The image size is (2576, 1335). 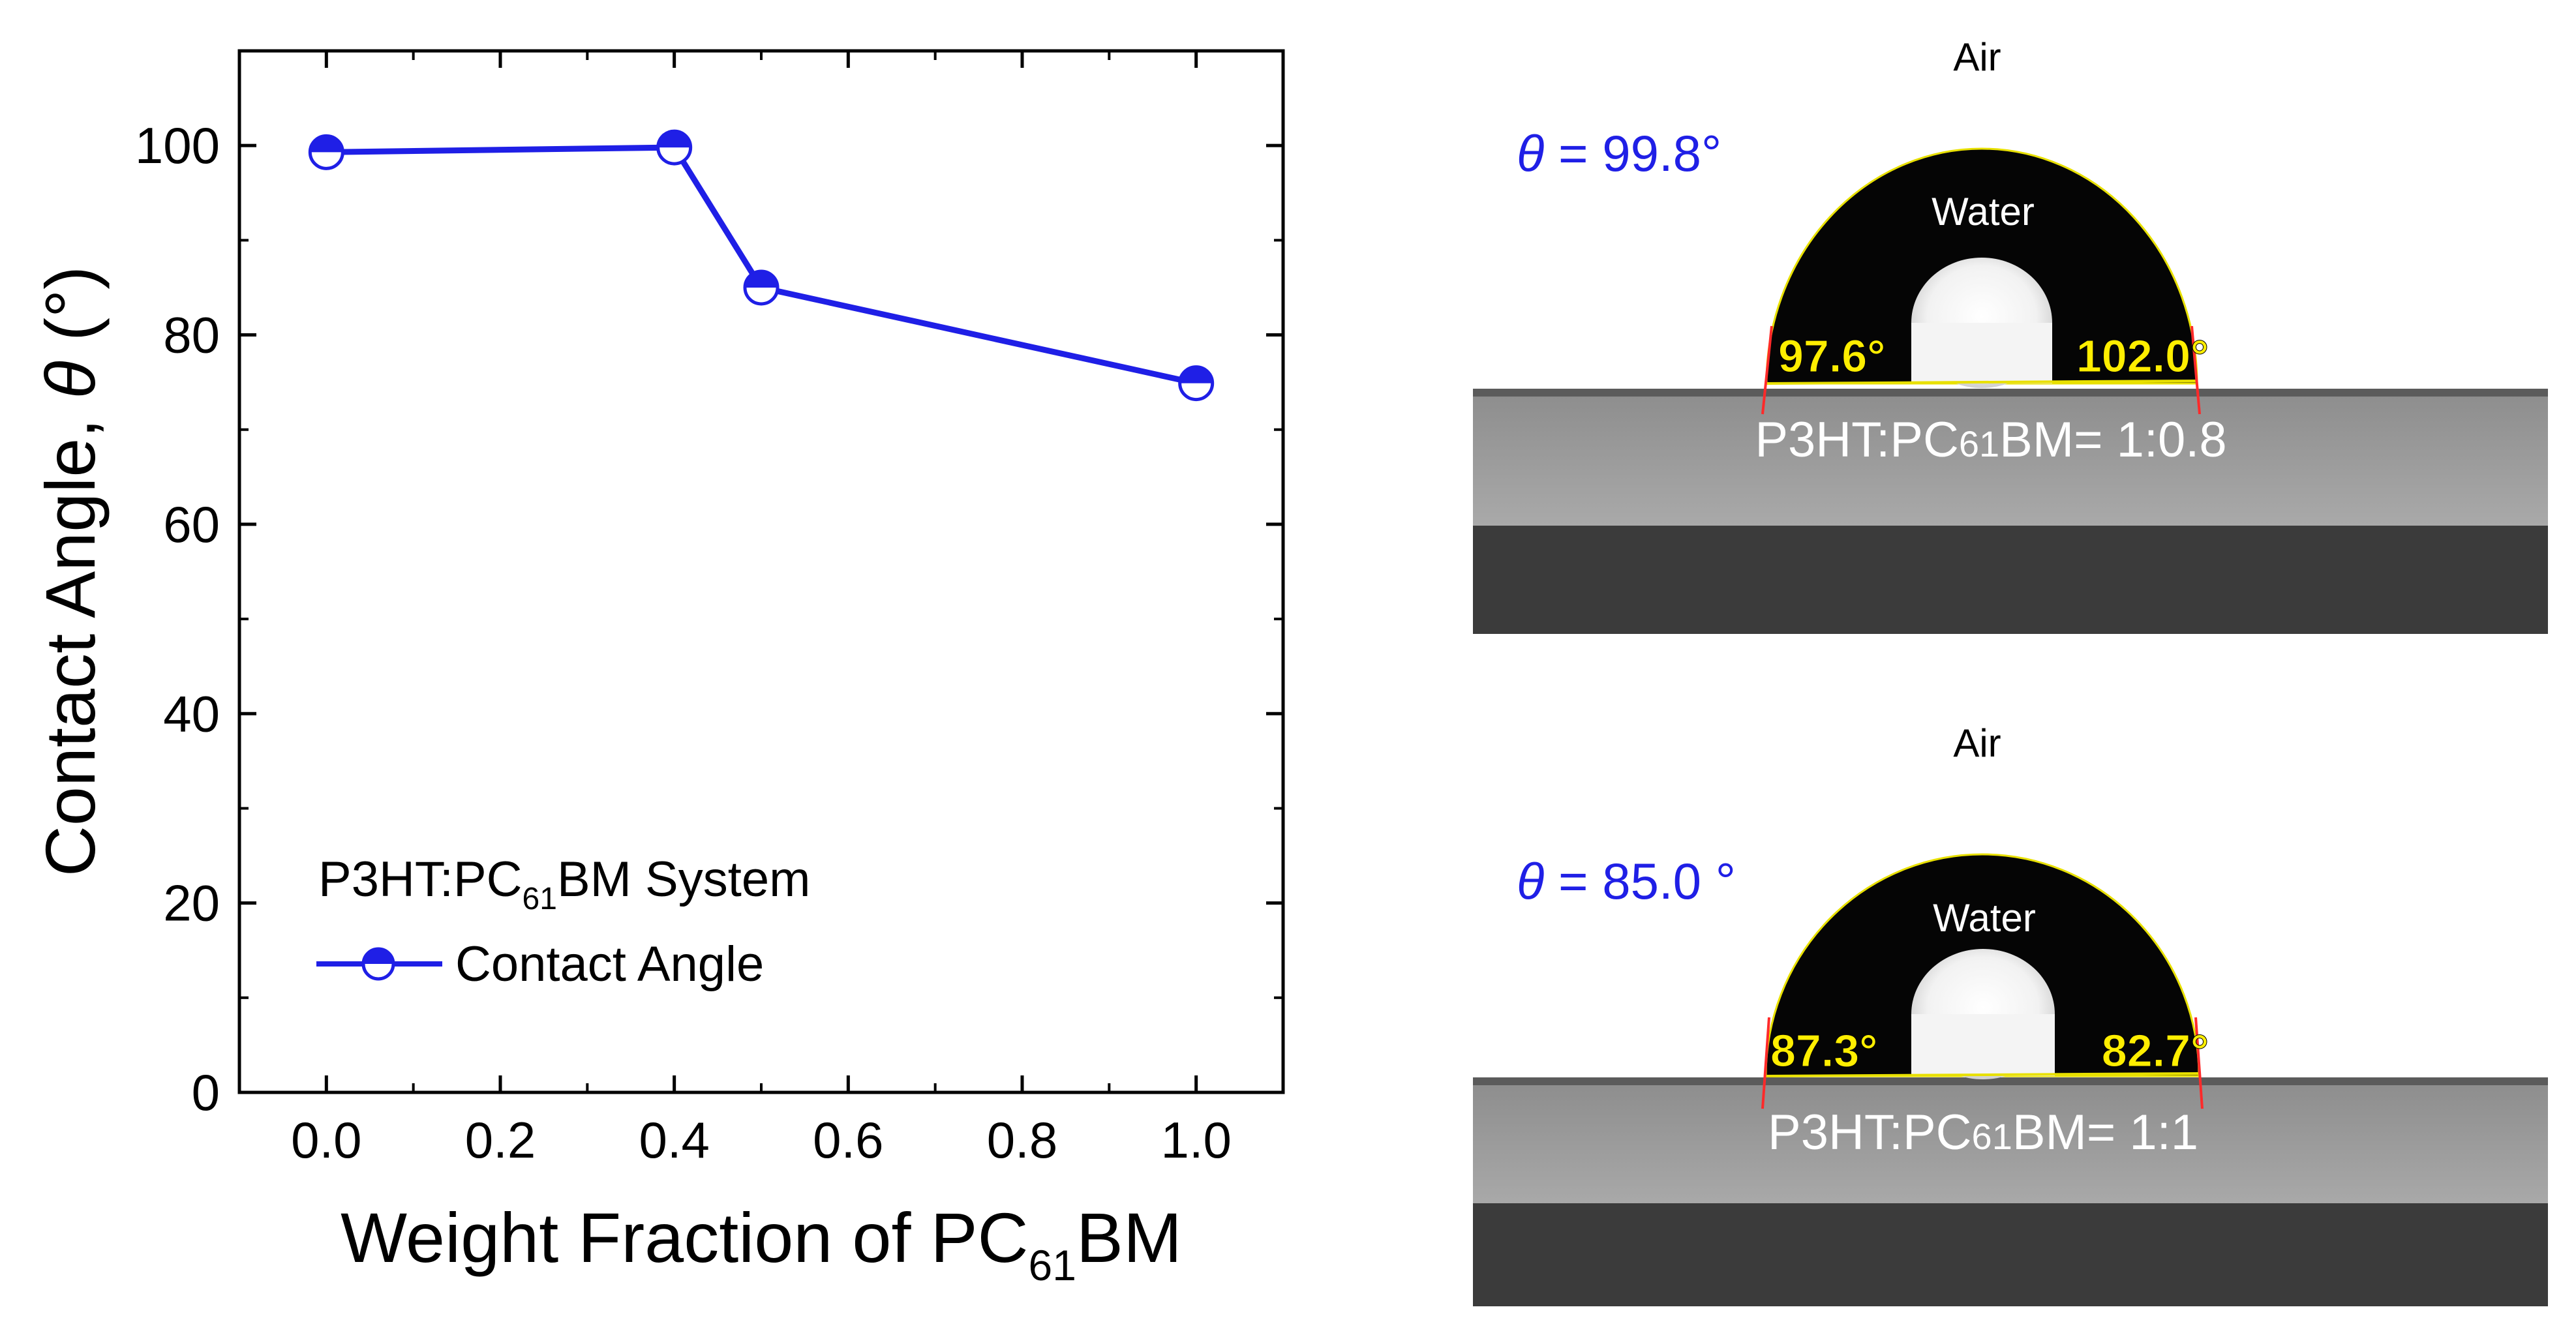 What do you see at coordinates (191, 524) in the screenshot?
I see `y-tick-label: 60` at bounding box center [191, 524].